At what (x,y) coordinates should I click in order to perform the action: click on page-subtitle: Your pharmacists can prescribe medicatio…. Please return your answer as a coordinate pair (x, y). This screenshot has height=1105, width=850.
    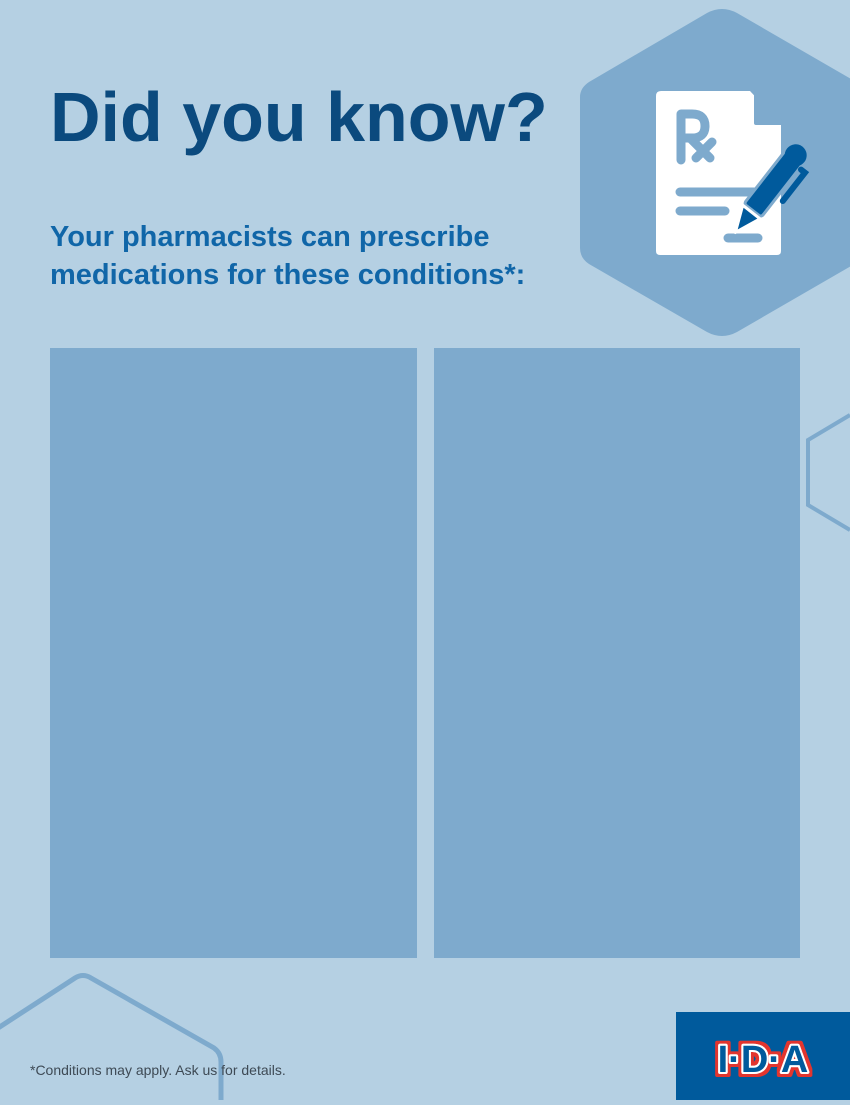
    Looking at the image, I should click on (288, 256).